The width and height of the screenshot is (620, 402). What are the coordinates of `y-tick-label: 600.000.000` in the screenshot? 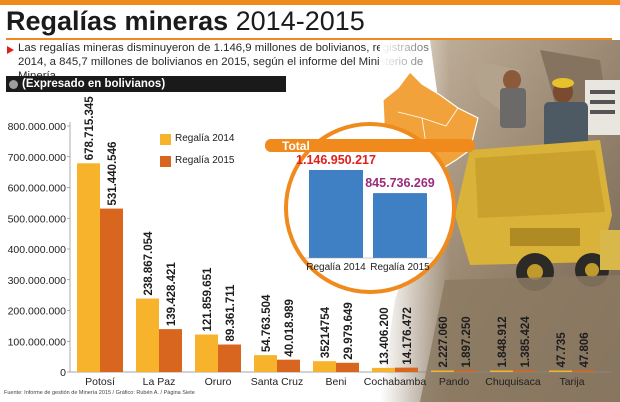 It's located at (37, 189).